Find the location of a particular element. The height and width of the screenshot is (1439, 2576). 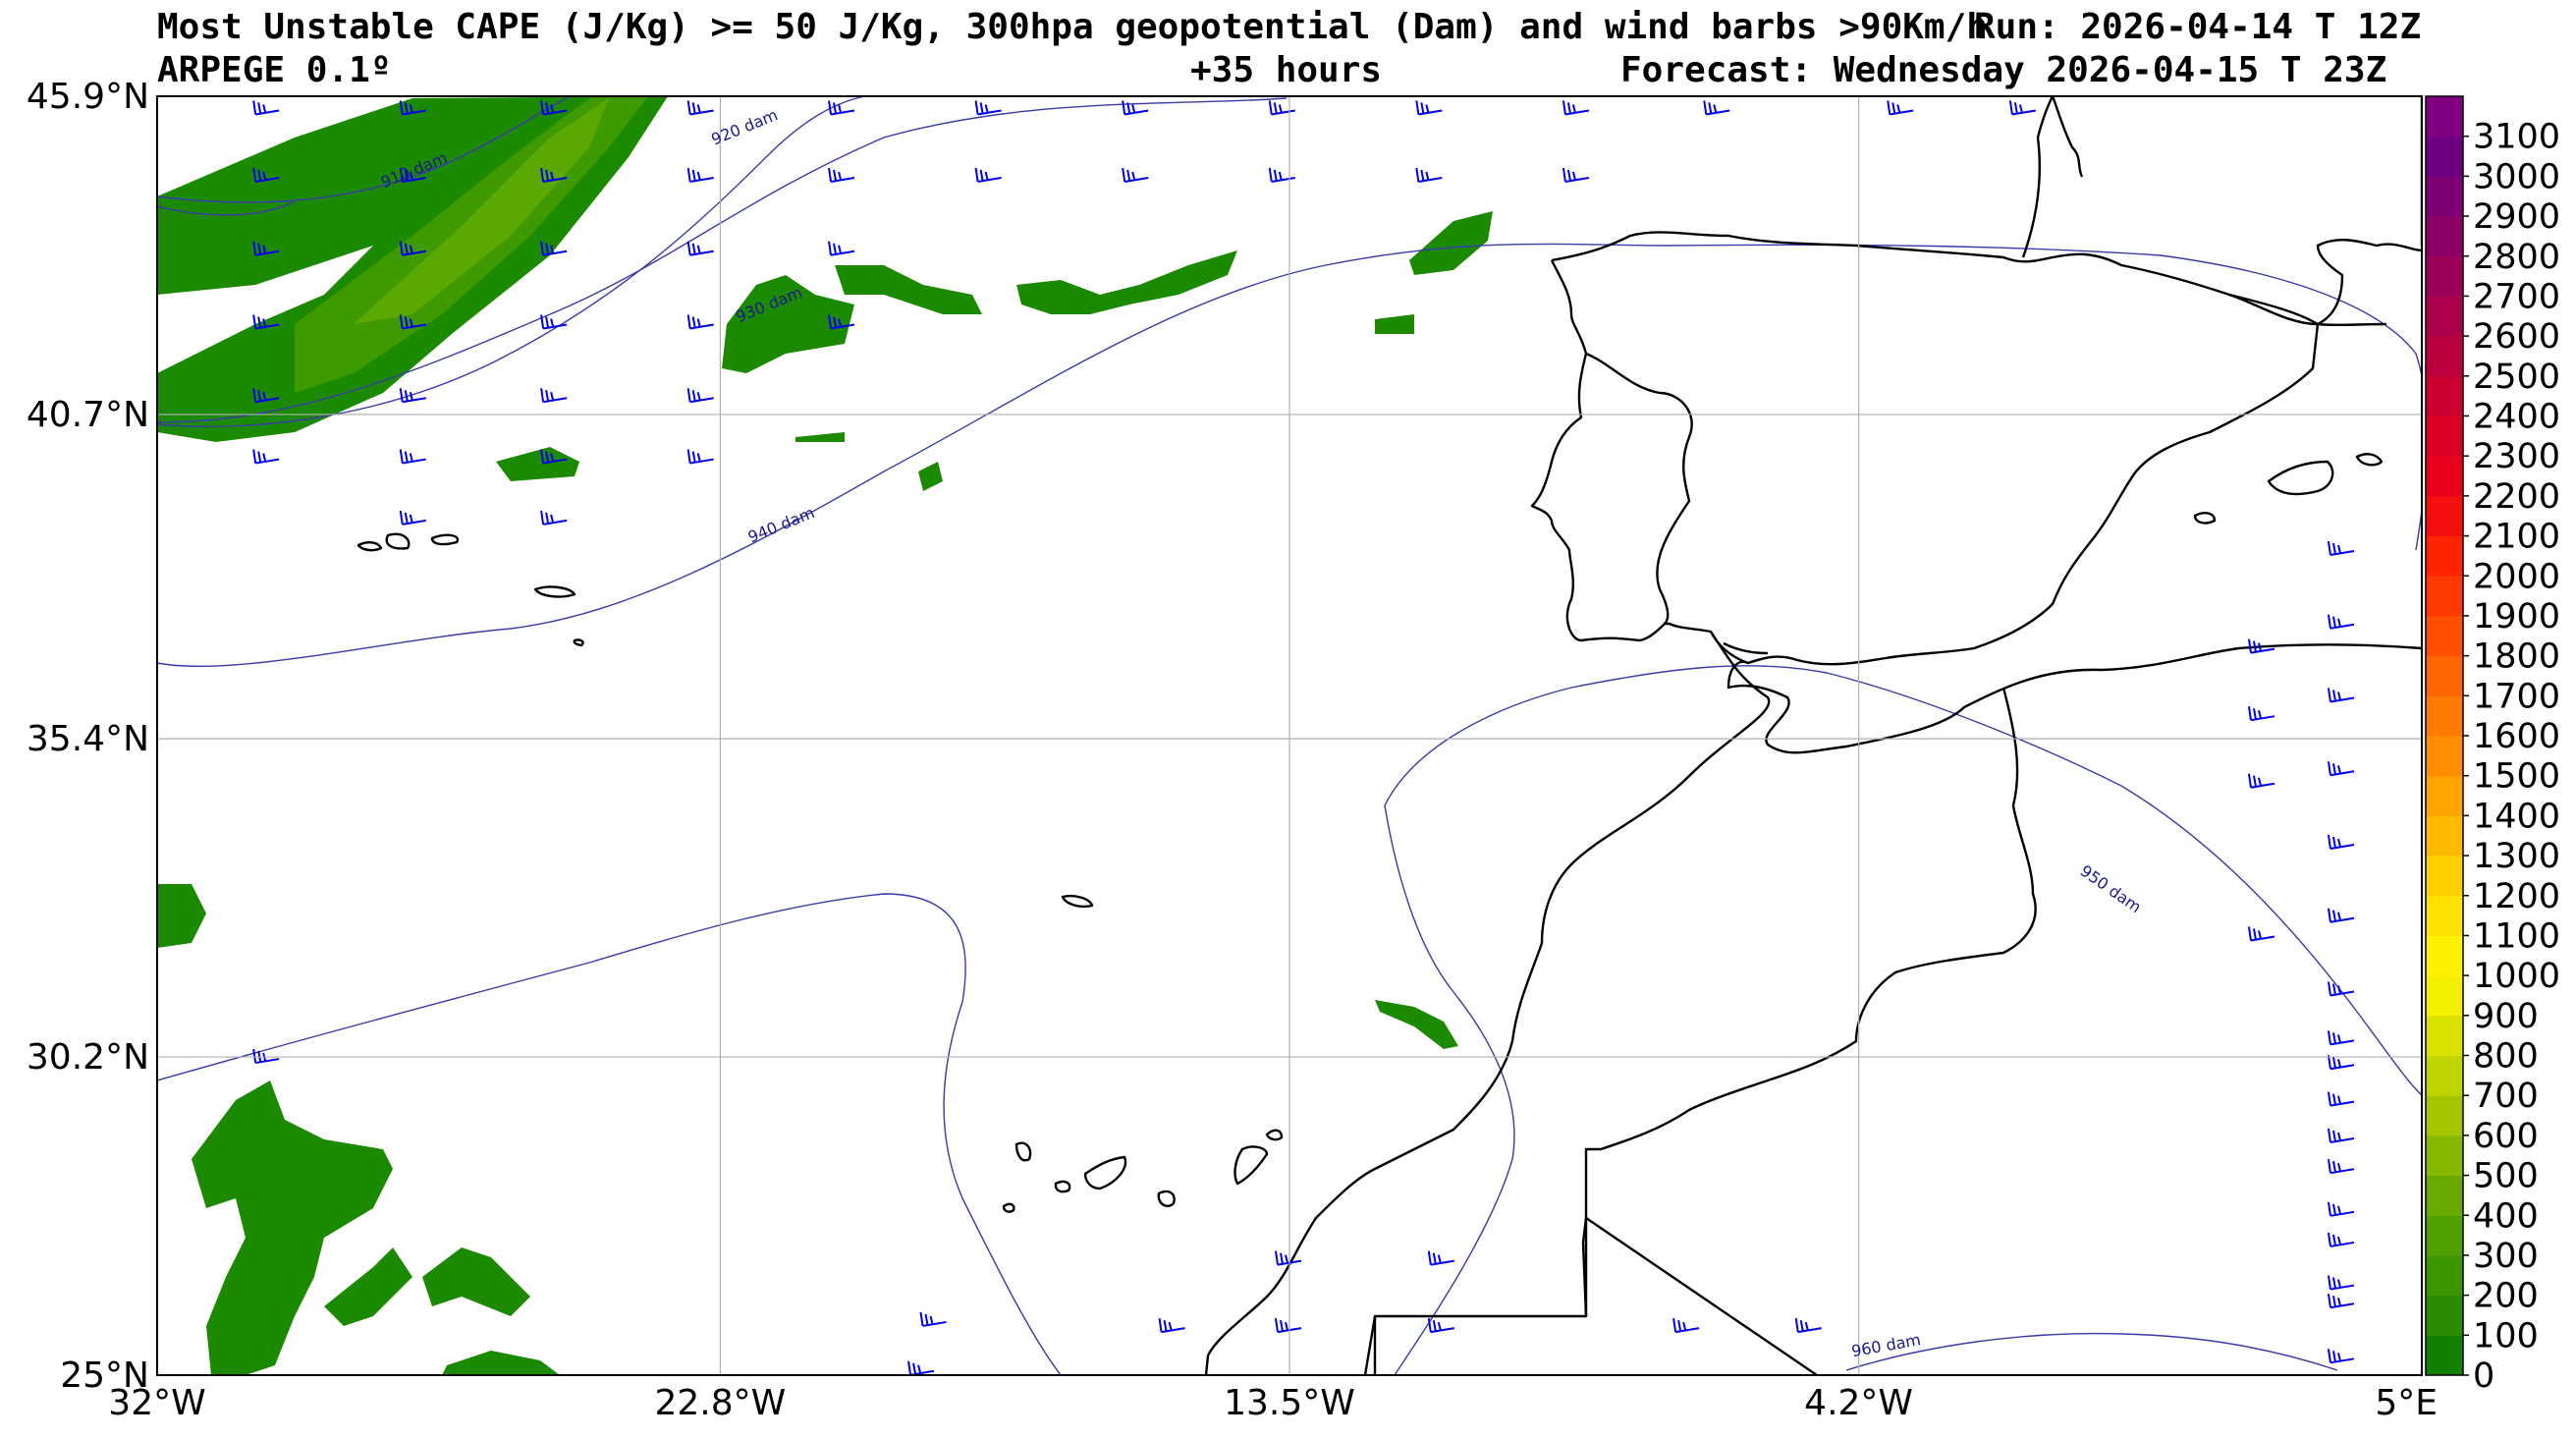

contour-label-3: 940 dam is located at coordinates (781, 524).